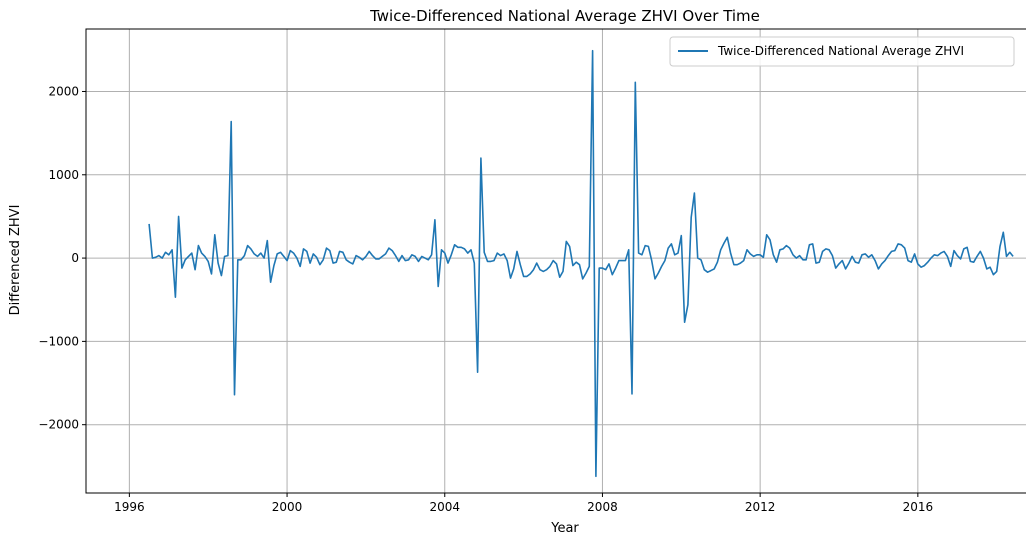 The height and width of the screenshot is (545, 1026). What do you see at coordinates (63, 175) in the screenshot?
I see `y-tick-label: 1000` at bounding box center [63, 175].